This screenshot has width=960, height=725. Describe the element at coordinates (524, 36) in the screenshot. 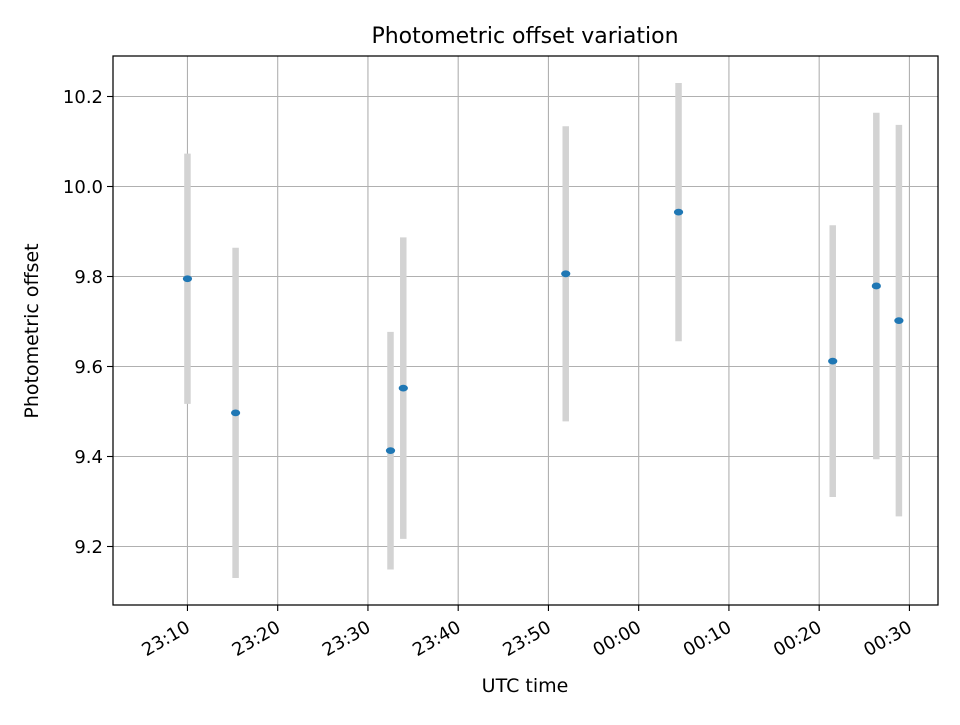

I see `chart-title: Photometric offset variation` at that location.